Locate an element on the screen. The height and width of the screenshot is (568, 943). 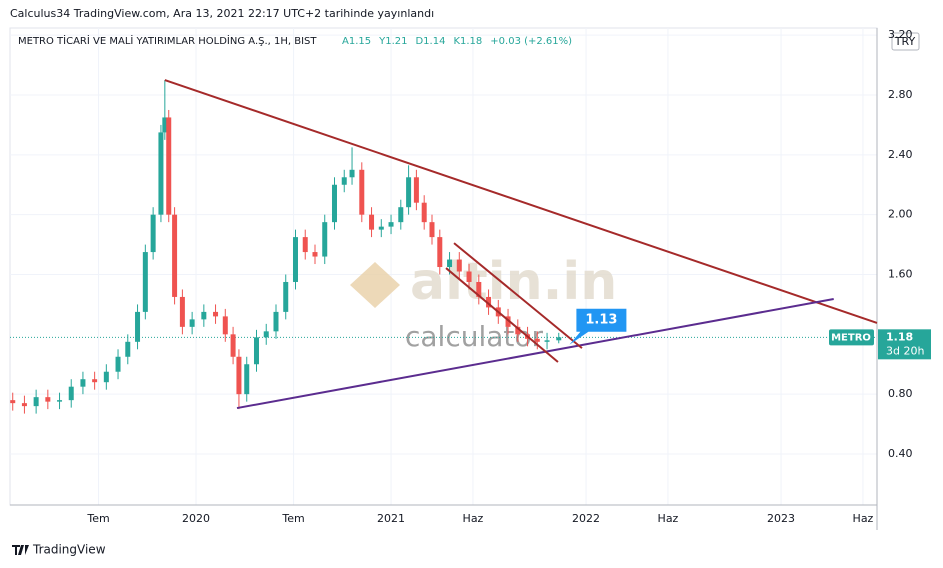
symbol-tag-label: METRO is located at coordinates (851, 337).